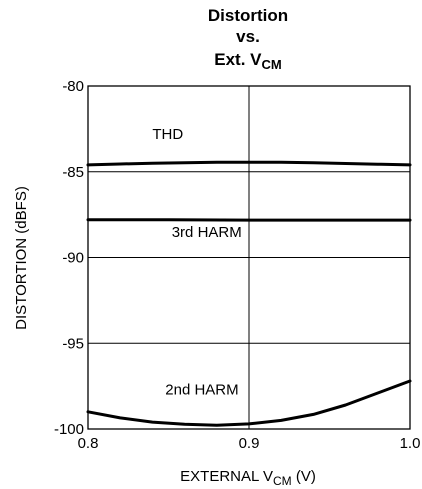 The height and width of the screenshot is (489, 422). Describe the element at coordinates (272, 64) in the screenshot. I see `chart-title-subscript: CM` at that location.